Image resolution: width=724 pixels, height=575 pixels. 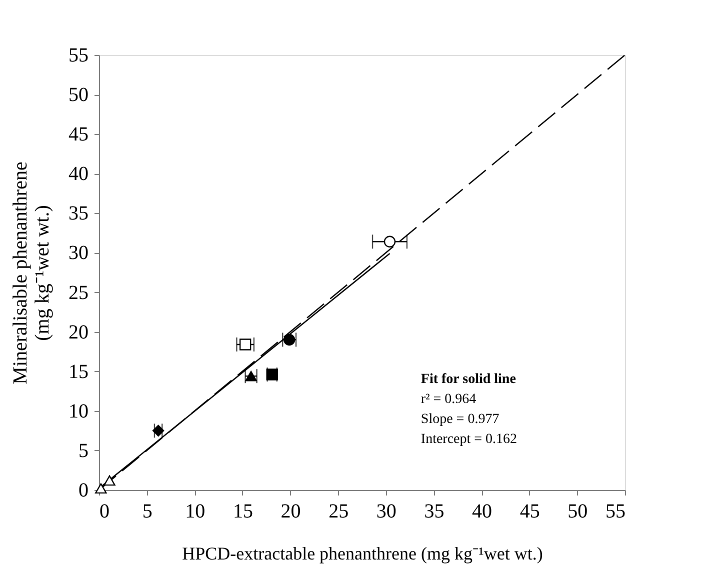 I want to click on x-tick-label: 45, so click(x=530, y=511).